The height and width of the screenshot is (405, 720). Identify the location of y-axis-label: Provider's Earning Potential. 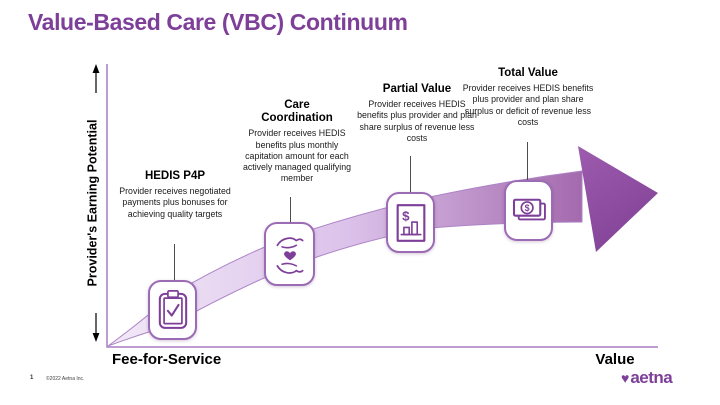
(92, 203).